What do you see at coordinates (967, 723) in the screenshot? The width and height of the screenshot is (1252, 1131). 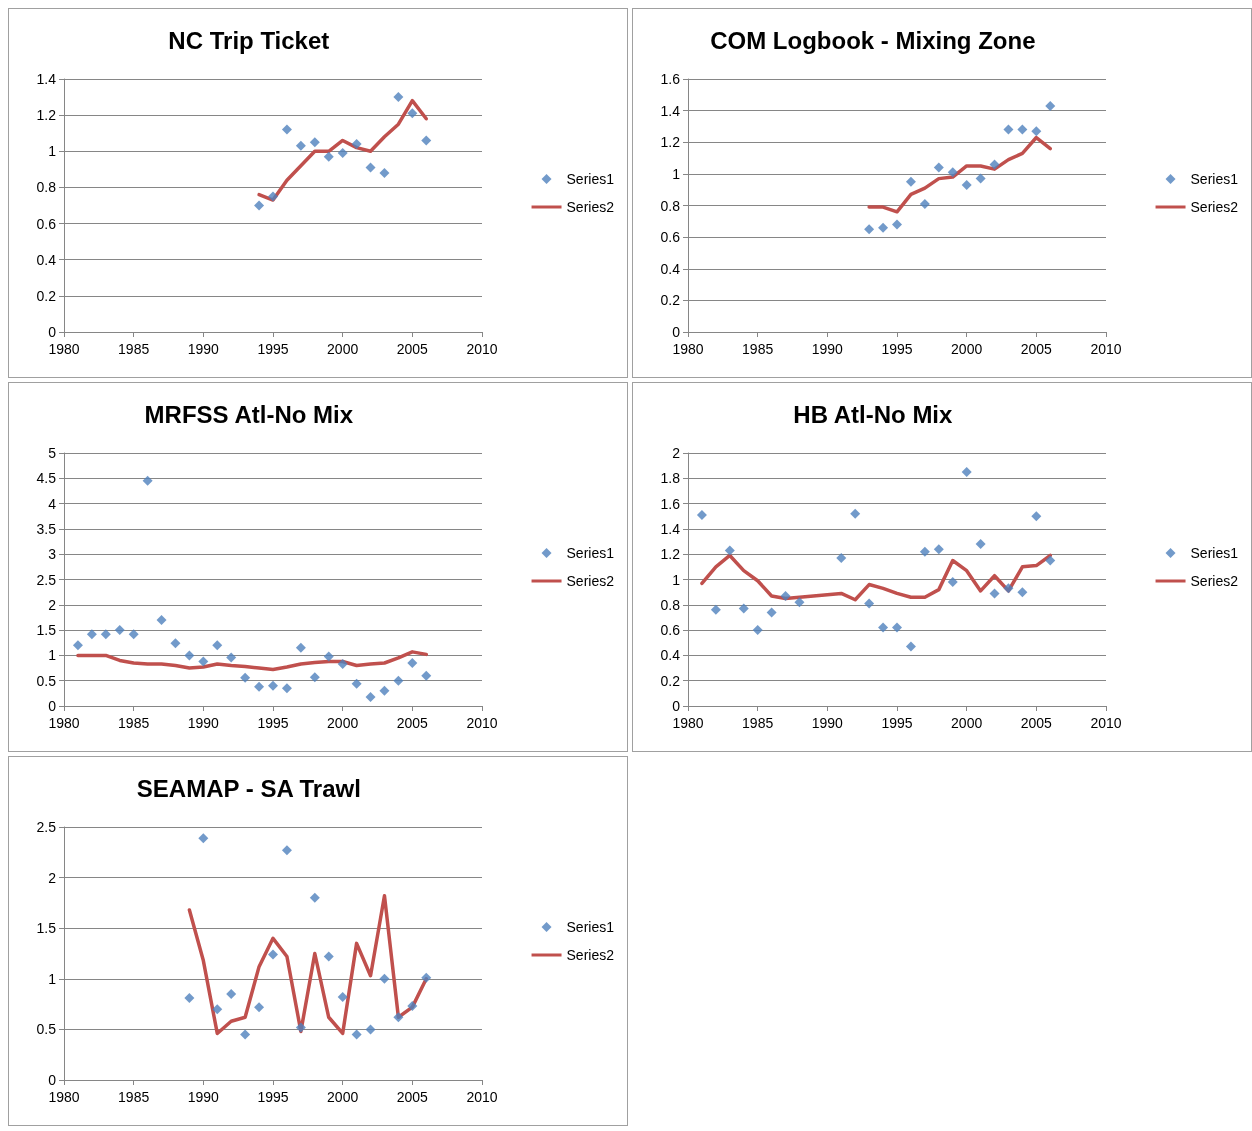 I see `x-tick-label: 2000` at bounding box center [967, 723].